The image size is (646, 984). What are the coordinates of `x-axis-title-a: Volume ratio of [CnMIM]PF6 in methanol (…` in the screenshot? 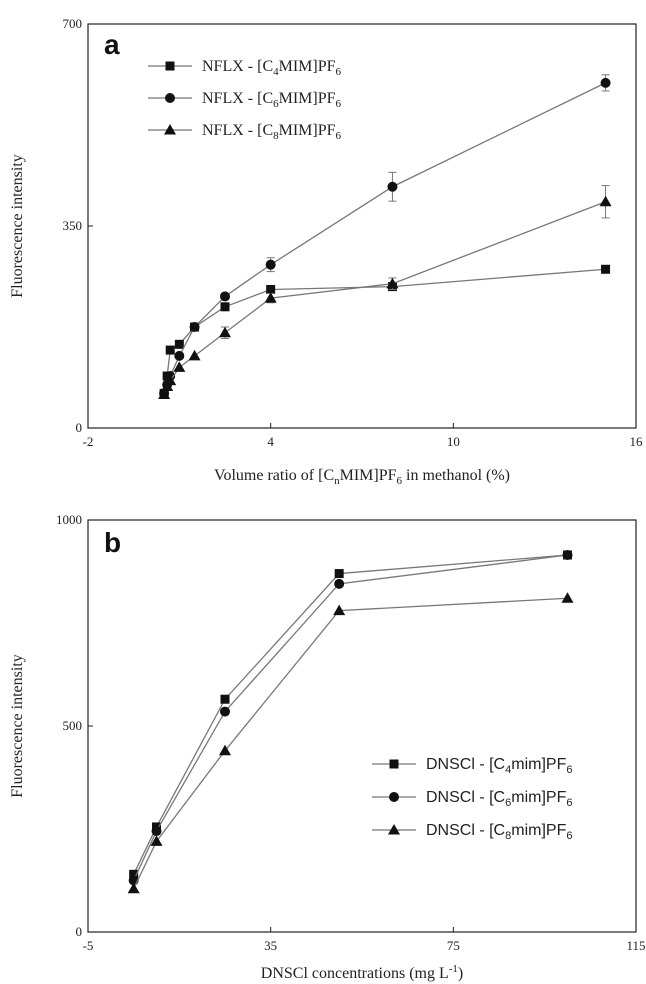 It's located at (362, 477).